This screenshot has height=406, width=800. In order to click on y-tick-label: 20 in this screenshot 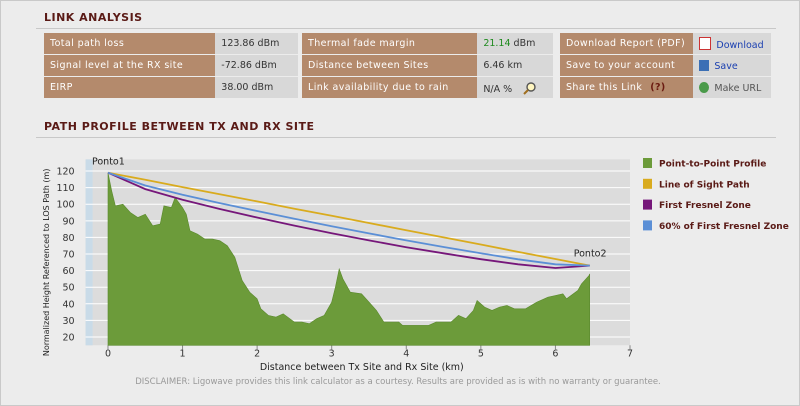, I will do `click(69, 338)`.